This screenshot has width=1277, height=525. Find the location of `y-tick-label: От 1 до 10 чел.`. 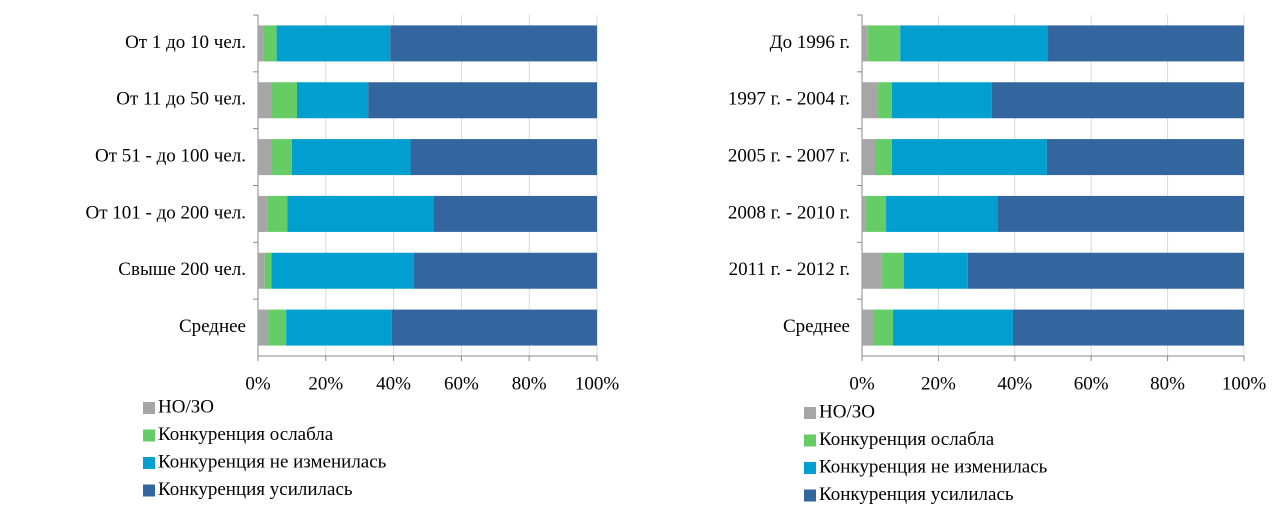

y-tick-label: От 1 до 10 чел. is located at coordinates (185, 42).